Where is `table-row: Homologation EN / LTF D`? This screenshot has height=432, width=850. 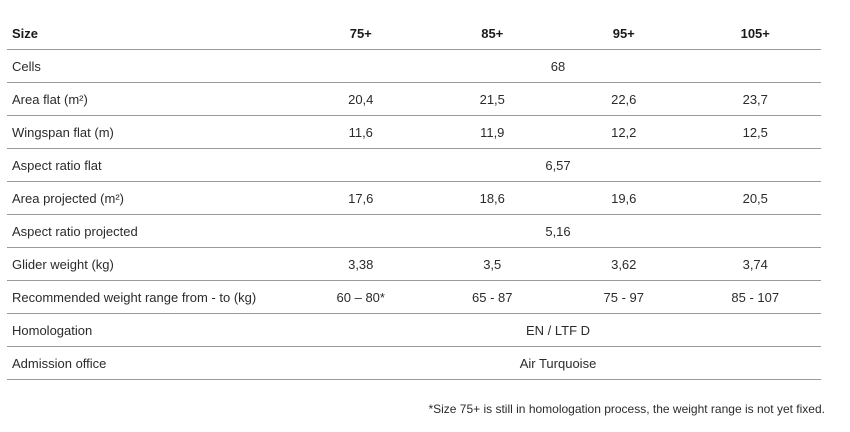 table-row: Homologation EN / LTF D is located at coordinates (414, 330).